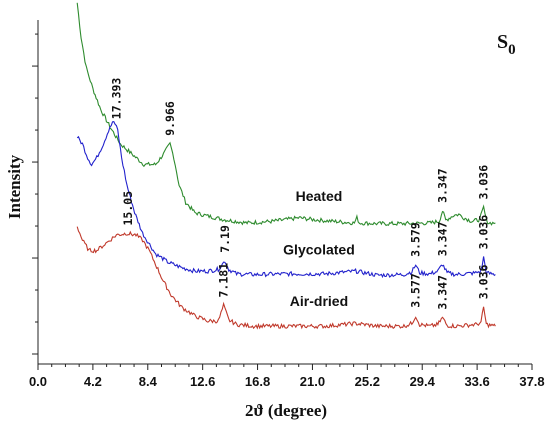 The width and height of the screenshot is (550, 428). What do you see at coordinates (38, 381) in the screenshot?
I see `x-tick-label: 0.0` at bounding box center [38, 381].